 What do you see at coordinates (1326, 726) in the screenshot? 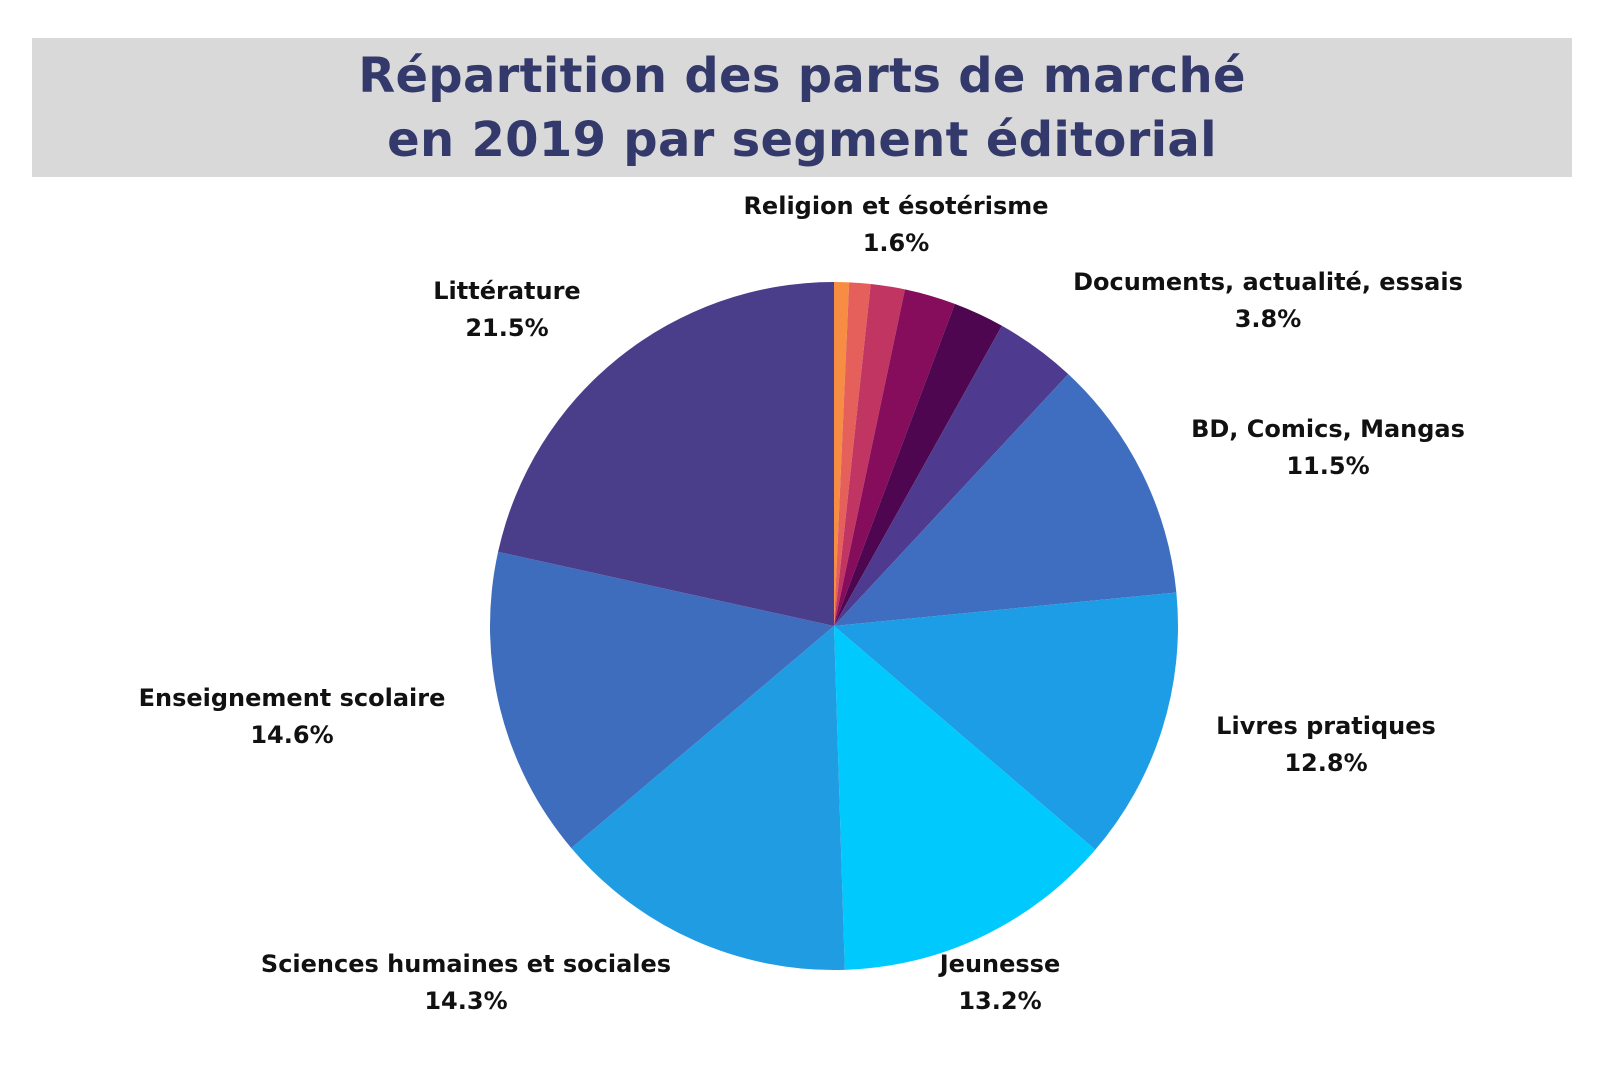
I see `slice-category-label: Livres pratiques` at bounding box center [1326, 726].